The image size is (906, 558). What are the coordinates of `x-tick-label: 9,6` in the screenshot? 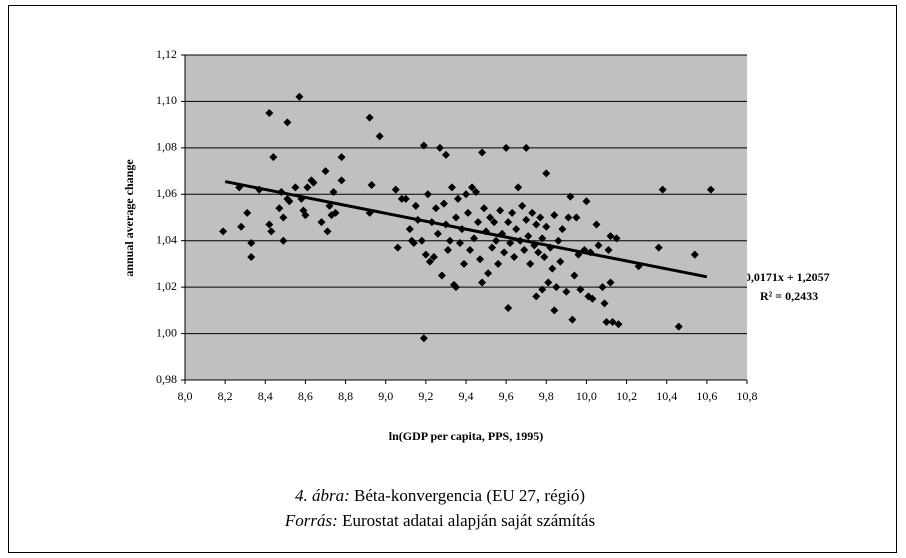 It's located at (506, 396).